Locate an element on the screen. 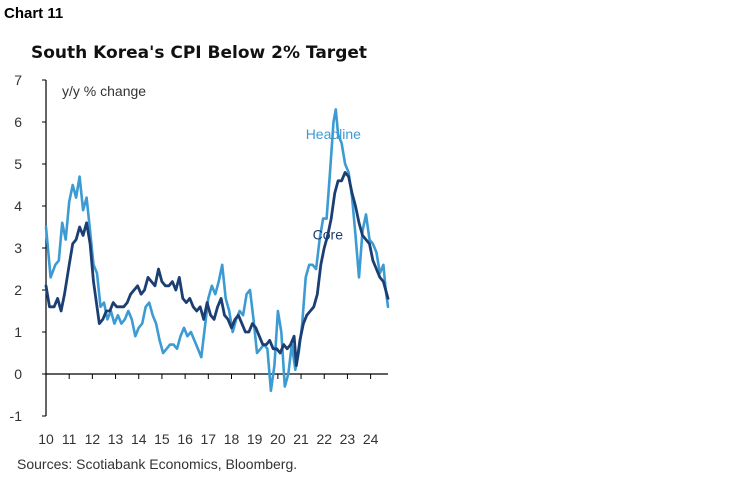 The width and height of the screenshot is (748, 483). series-label-headline: Headline is located at coordinates (333, 134).